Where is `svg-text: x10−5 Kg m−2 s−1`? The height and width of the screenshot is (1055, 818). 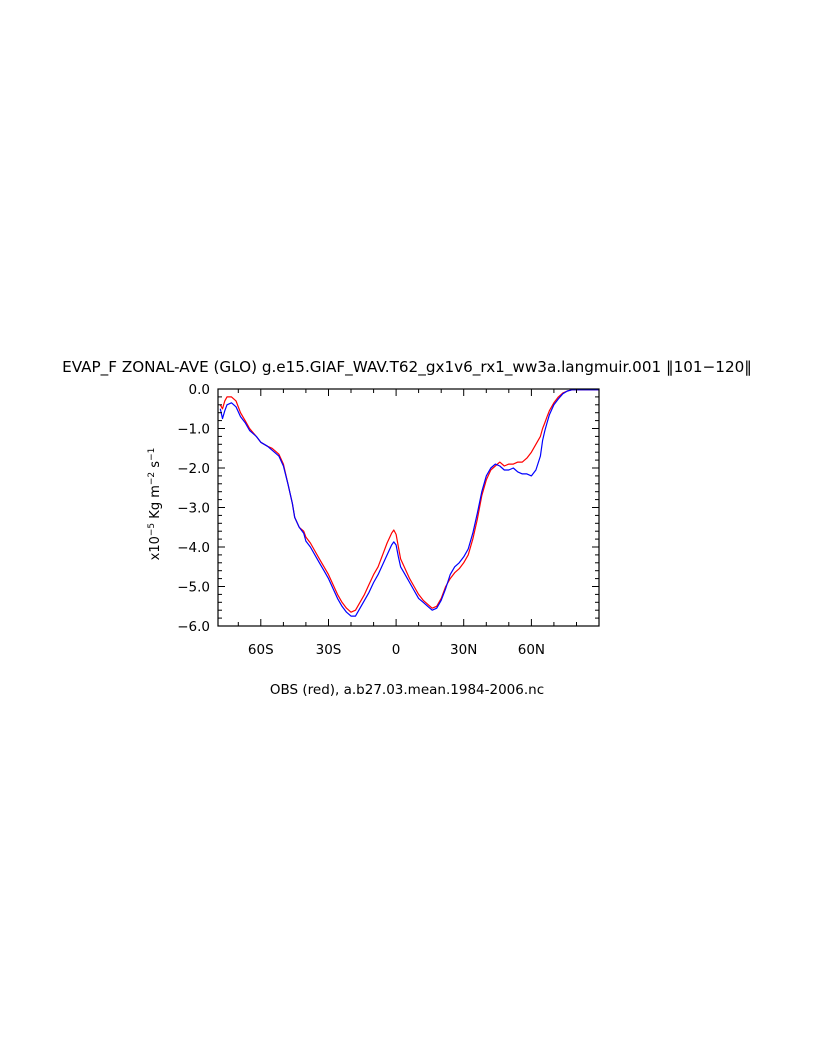 svg-text: x10−5 Kg m−2 s−1 is located at coordinates (155, 504).